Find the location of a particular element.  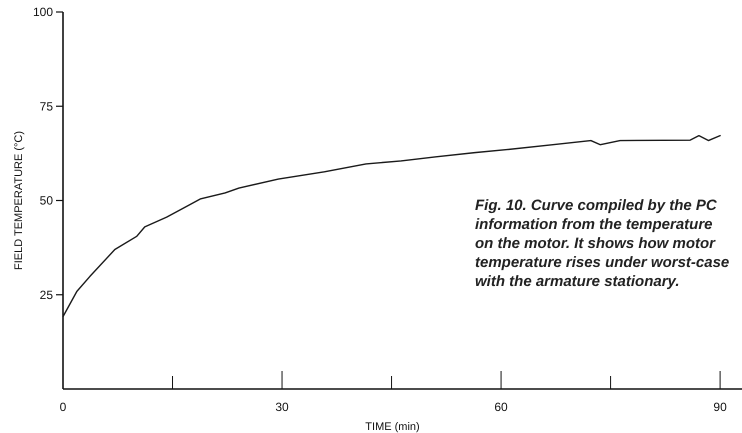

x-tick-label: 60 is located at coordinates (501, 407).